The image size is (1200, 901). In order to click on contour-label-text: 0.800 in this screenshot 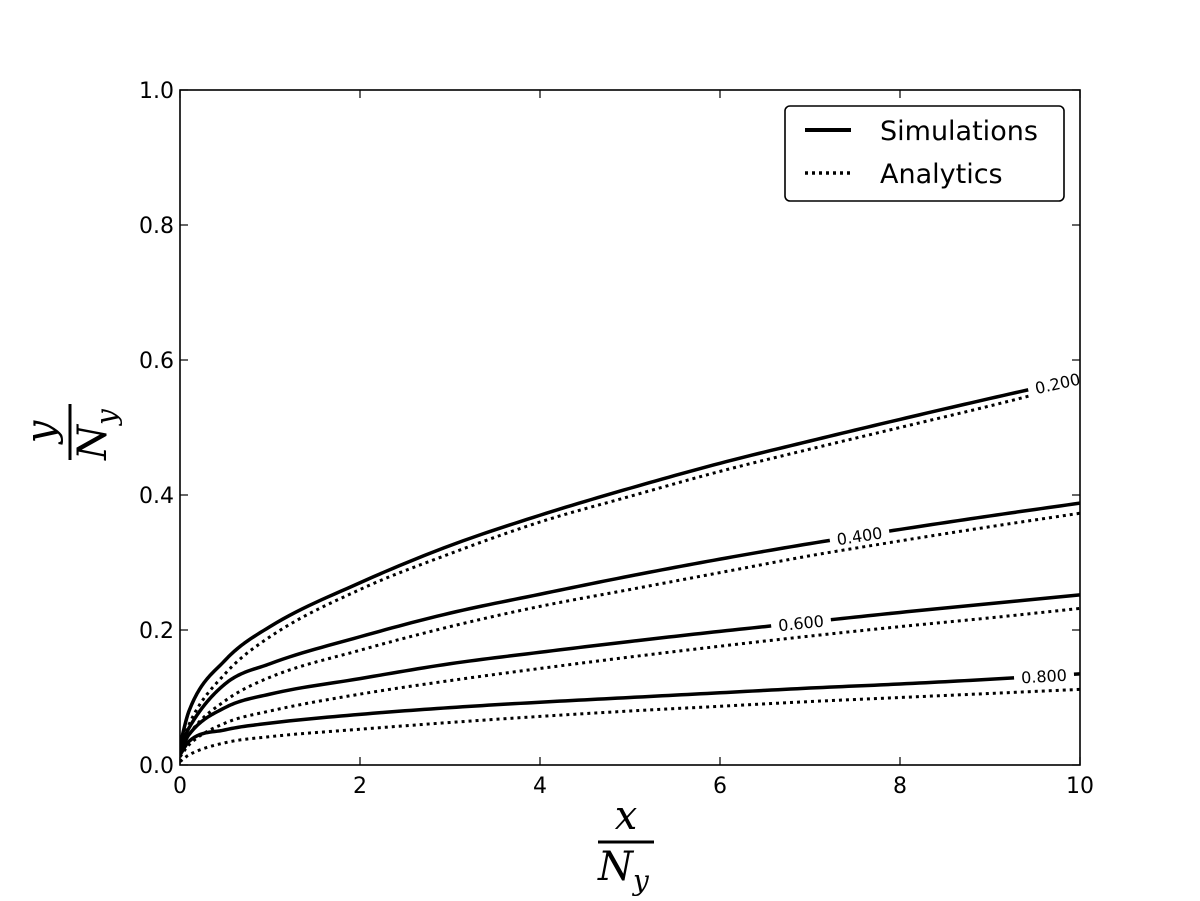, I will do `click(1044, 677)`.